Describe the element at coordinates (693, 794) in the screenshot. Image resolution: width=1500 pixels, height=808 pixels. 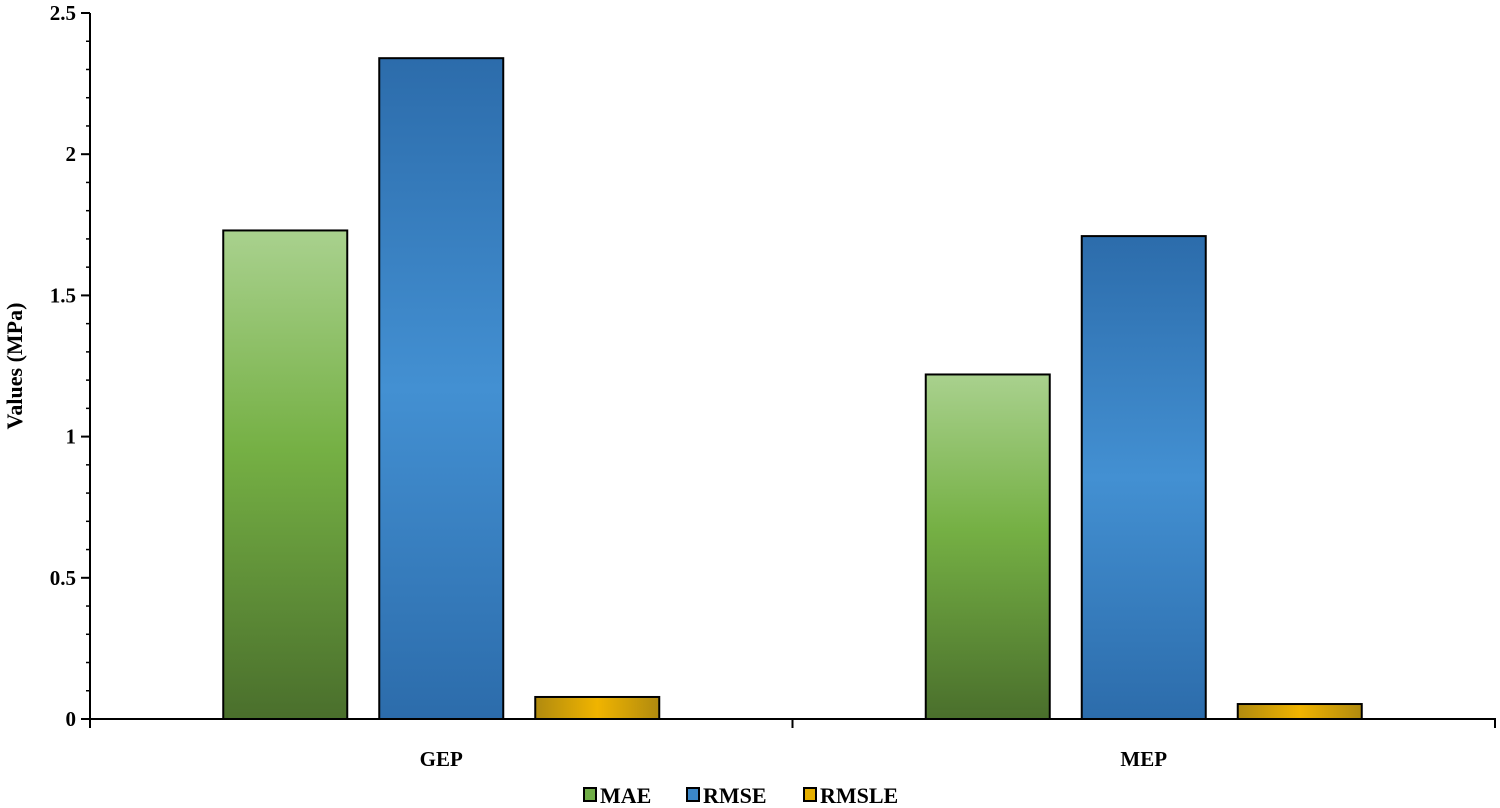
I see `legend-swatch-rmse` at that location.